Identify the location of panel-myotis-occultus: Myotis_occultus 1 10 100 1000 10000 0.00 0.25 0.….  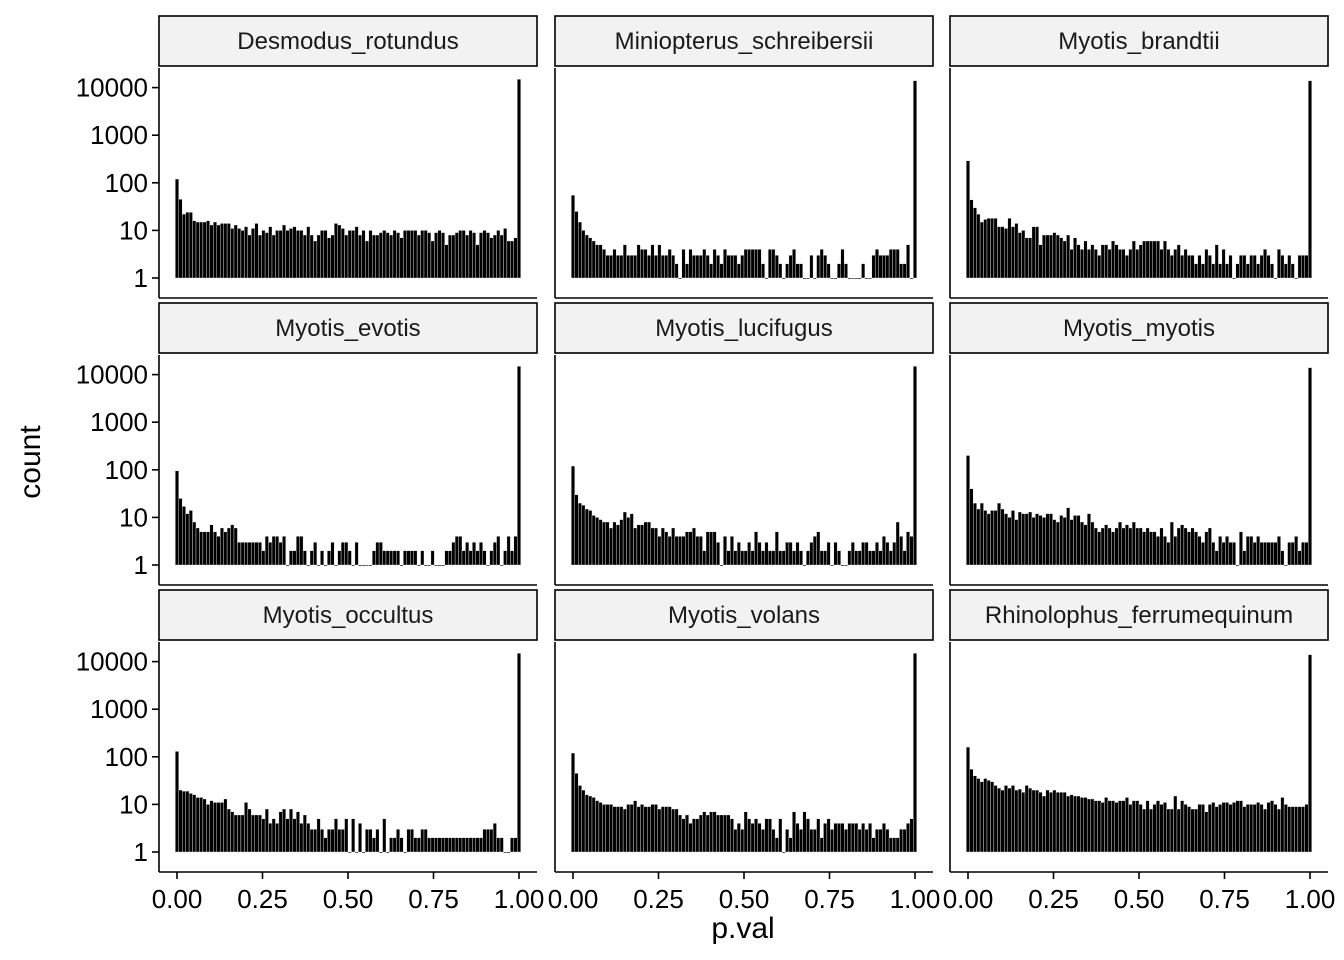
(310, 751).